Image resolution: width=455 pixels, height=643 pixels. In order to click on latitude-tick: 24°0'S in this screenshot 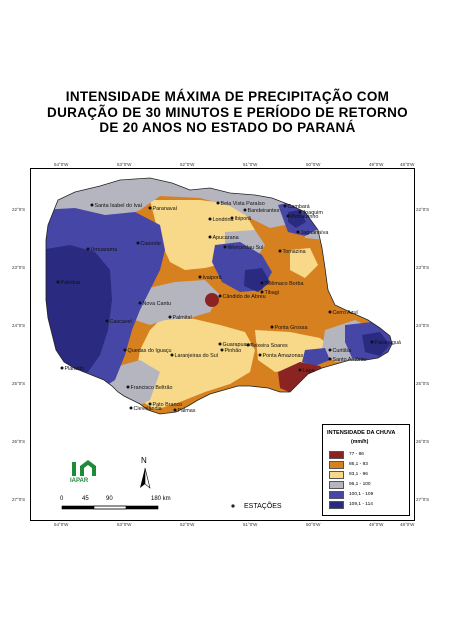, I will do `click(423, 325)`.